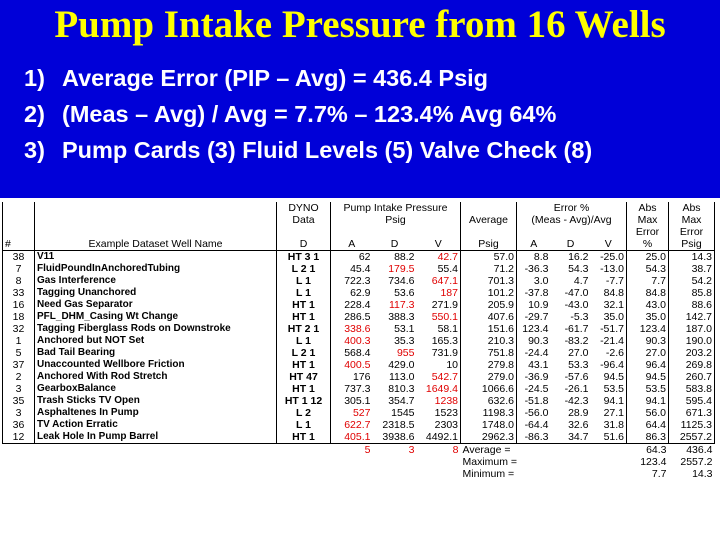 This screenshot has height=540, width=720. I want to click on row-abs-psig: 142.7, so click(691, 317).